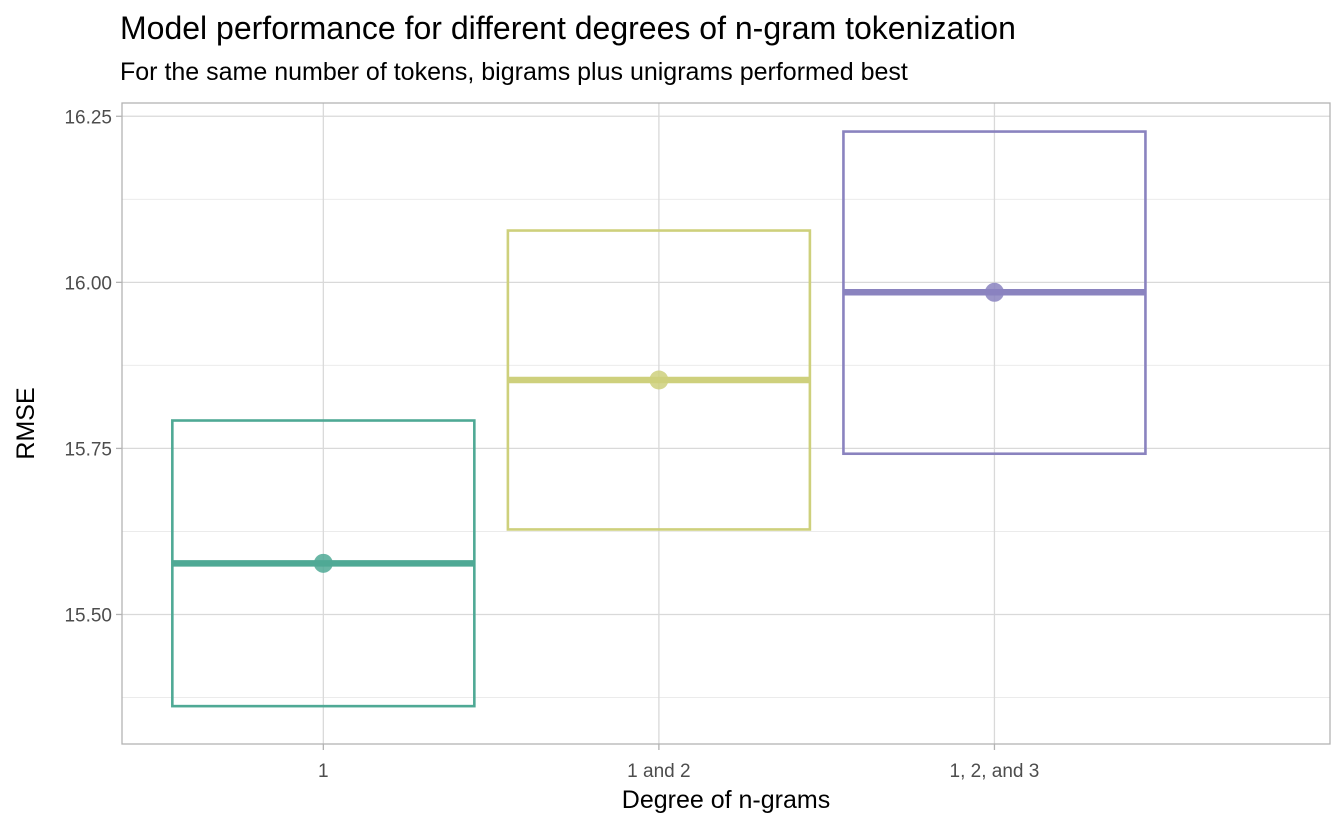  Describe the element at coordinates (88, 615) in the screenshot. I see `y-tick-label: 15.50` at that location.